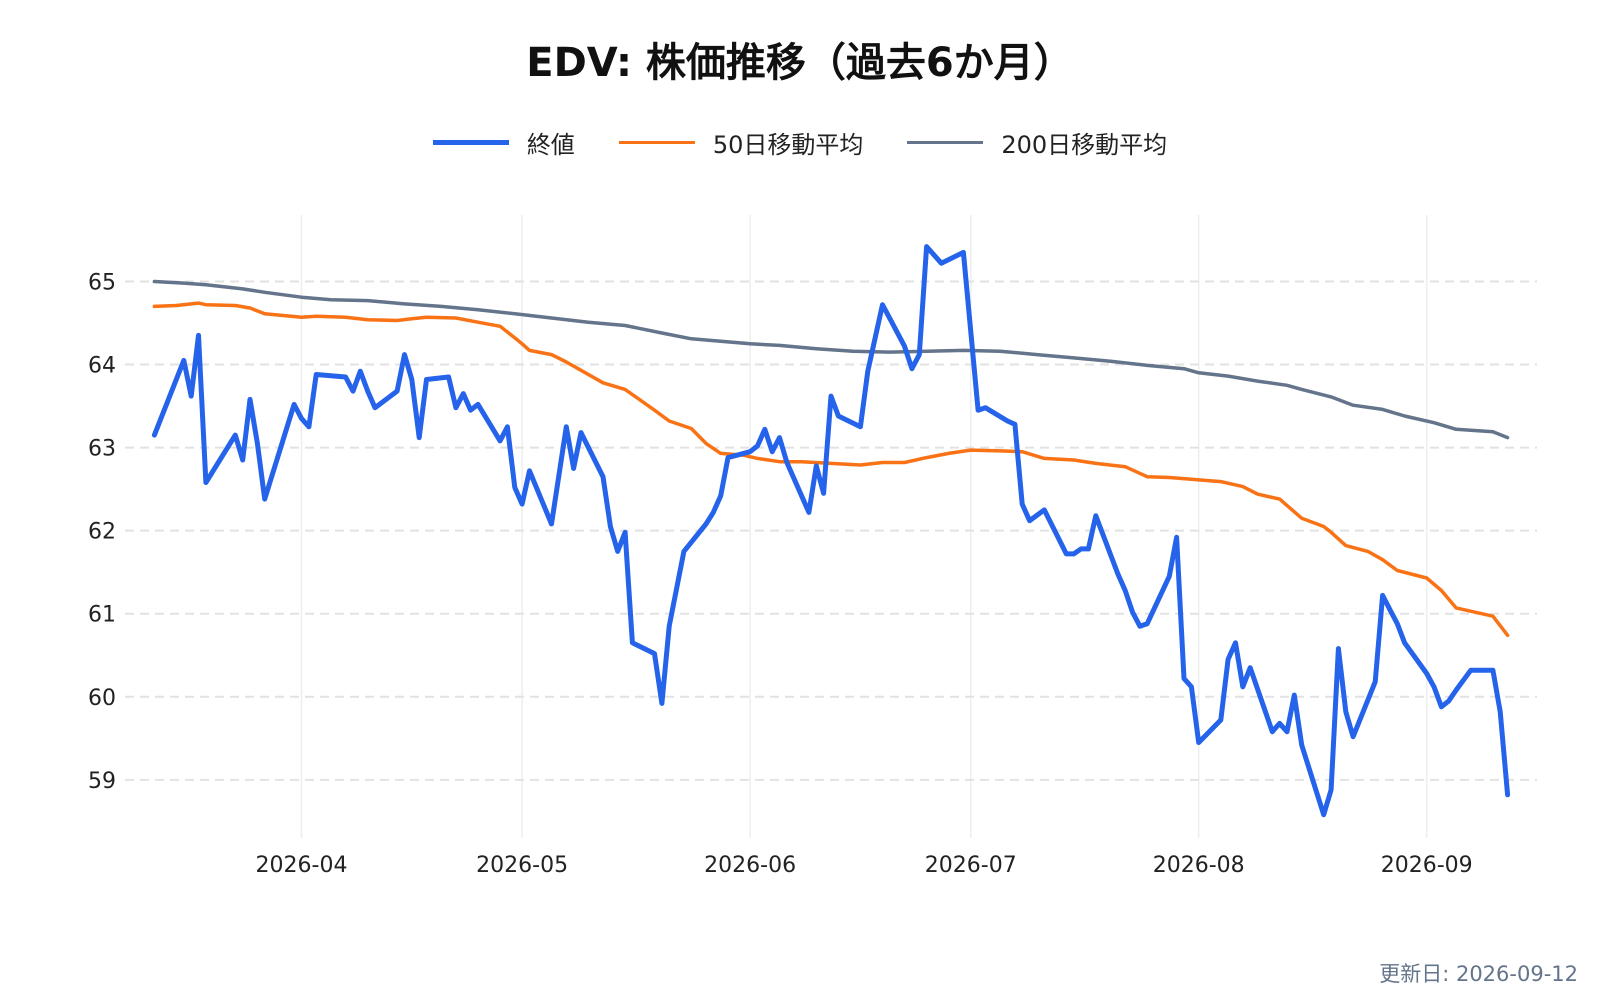  Describe the element at coordinates (1084, 145) in the screenshot. I see `legend-label-ma200: 200日移動平均` at that location.